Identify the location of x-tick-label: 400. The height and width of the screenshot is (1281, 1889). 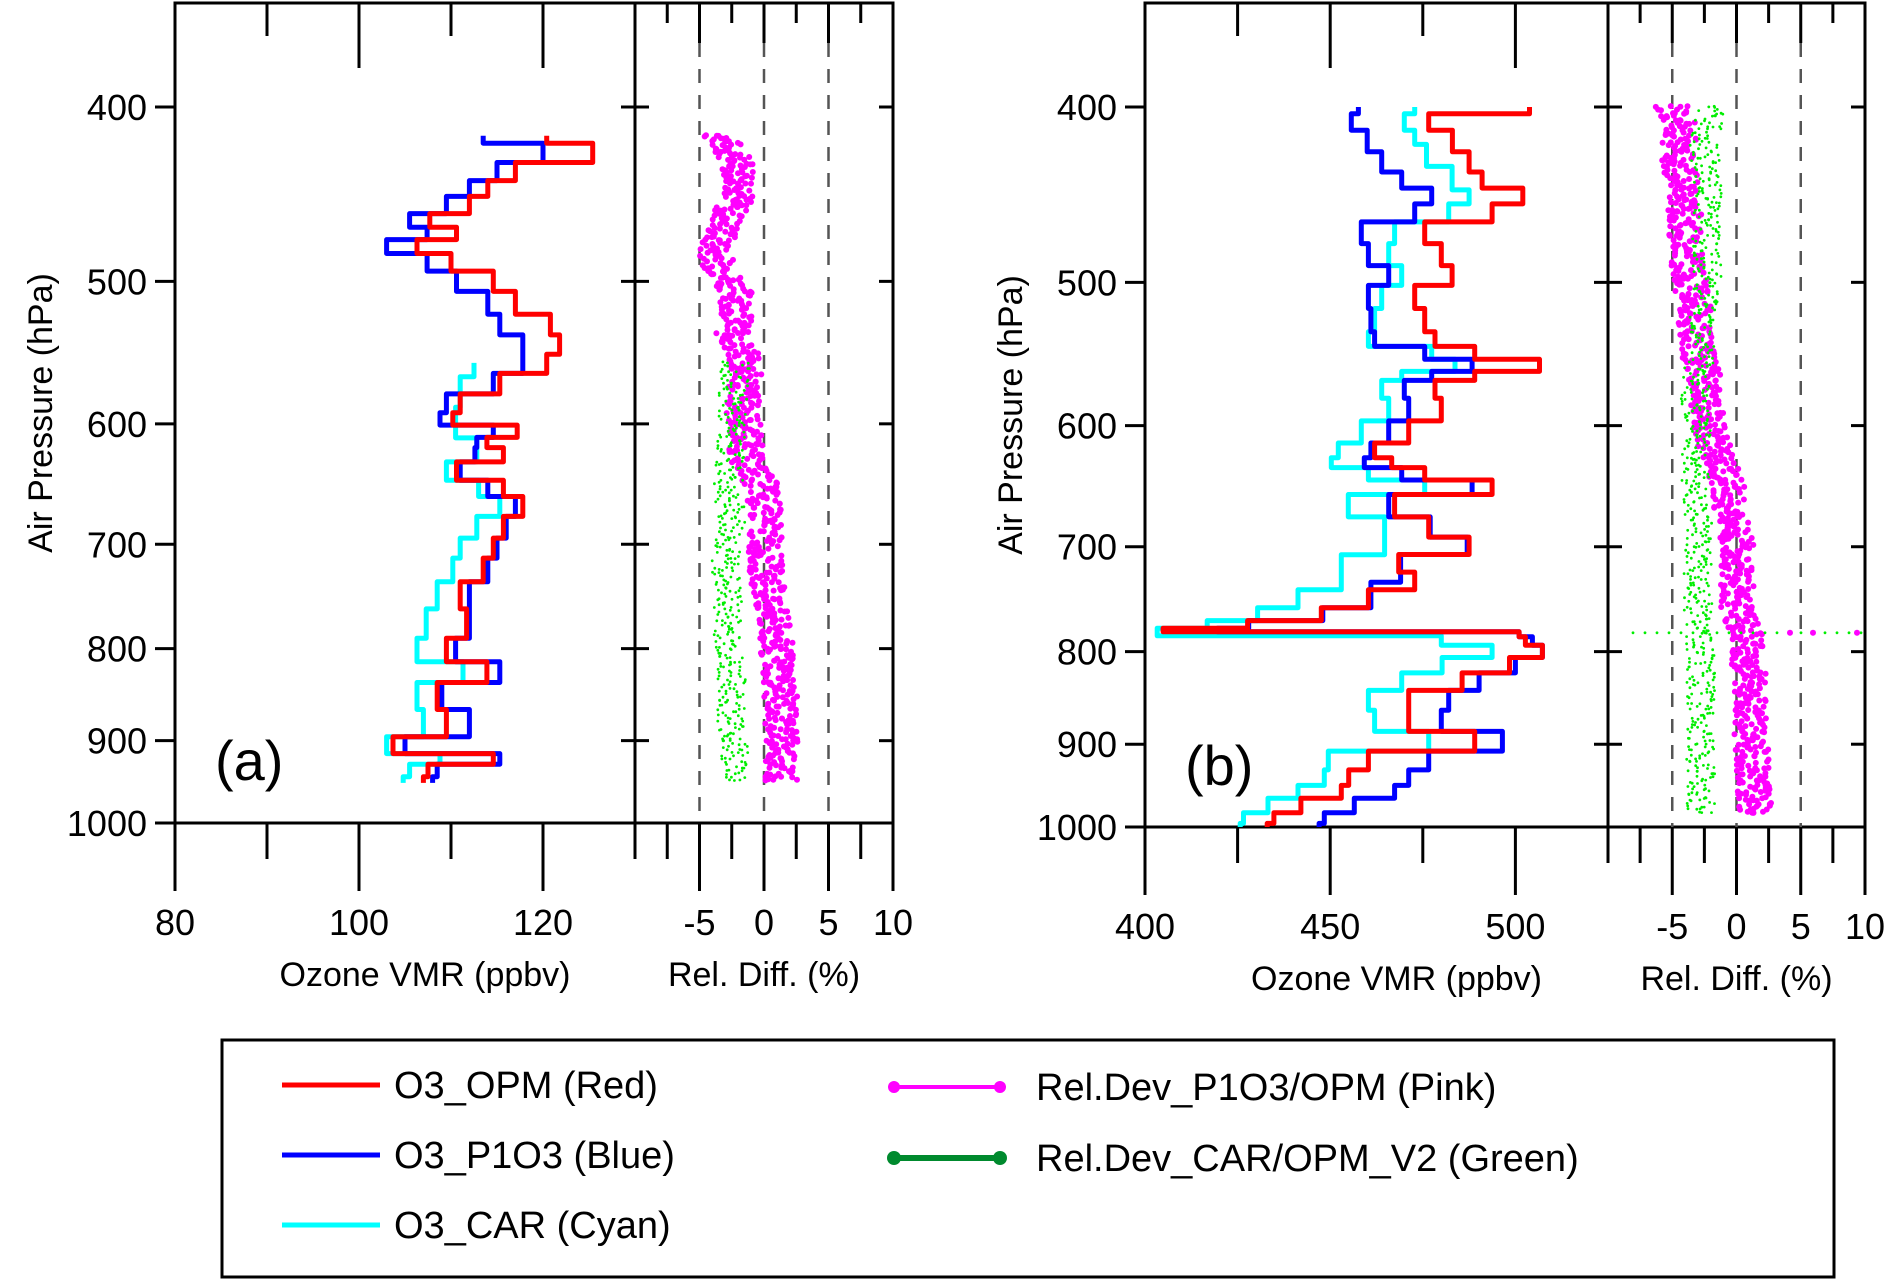
(1145, 926).